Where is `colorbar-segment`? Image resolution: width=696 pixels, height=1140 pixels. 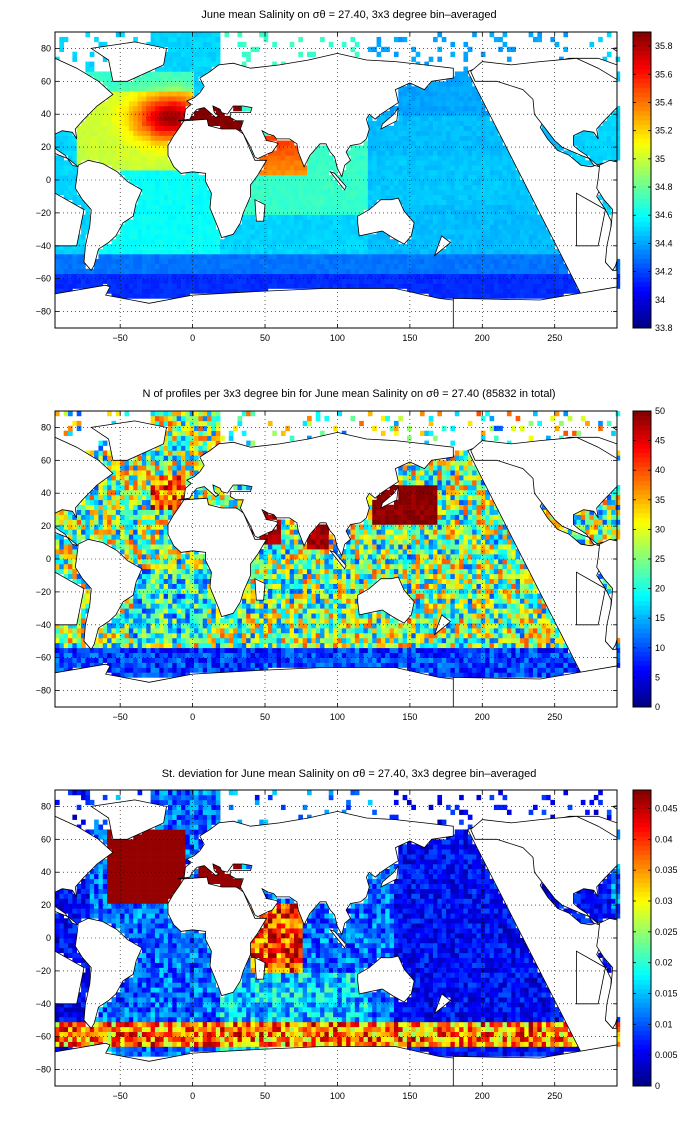
colorbar-segment is located at coordinates (642, 196).